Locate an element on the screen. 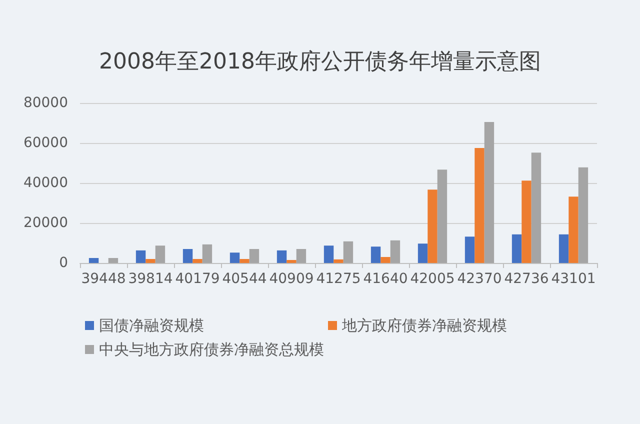 This screenshot has height=424, width=640. x-tick-label: 42370 is located at coordinates (479, 279).